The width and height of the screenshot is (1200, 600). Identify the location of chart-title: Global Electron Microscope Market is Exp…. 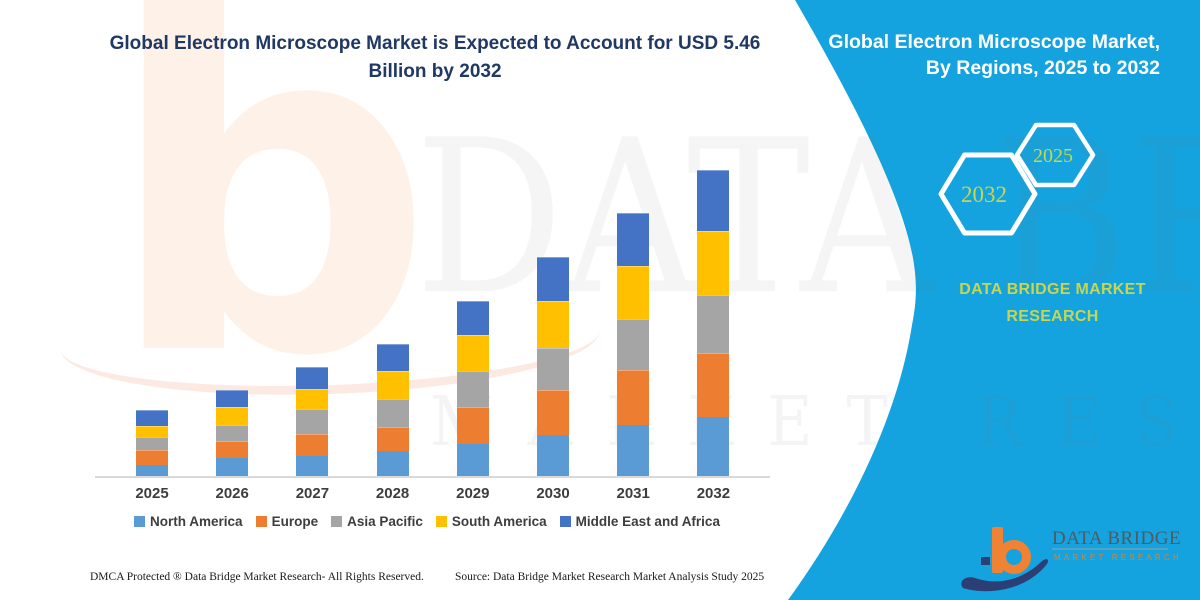
(435, 57).